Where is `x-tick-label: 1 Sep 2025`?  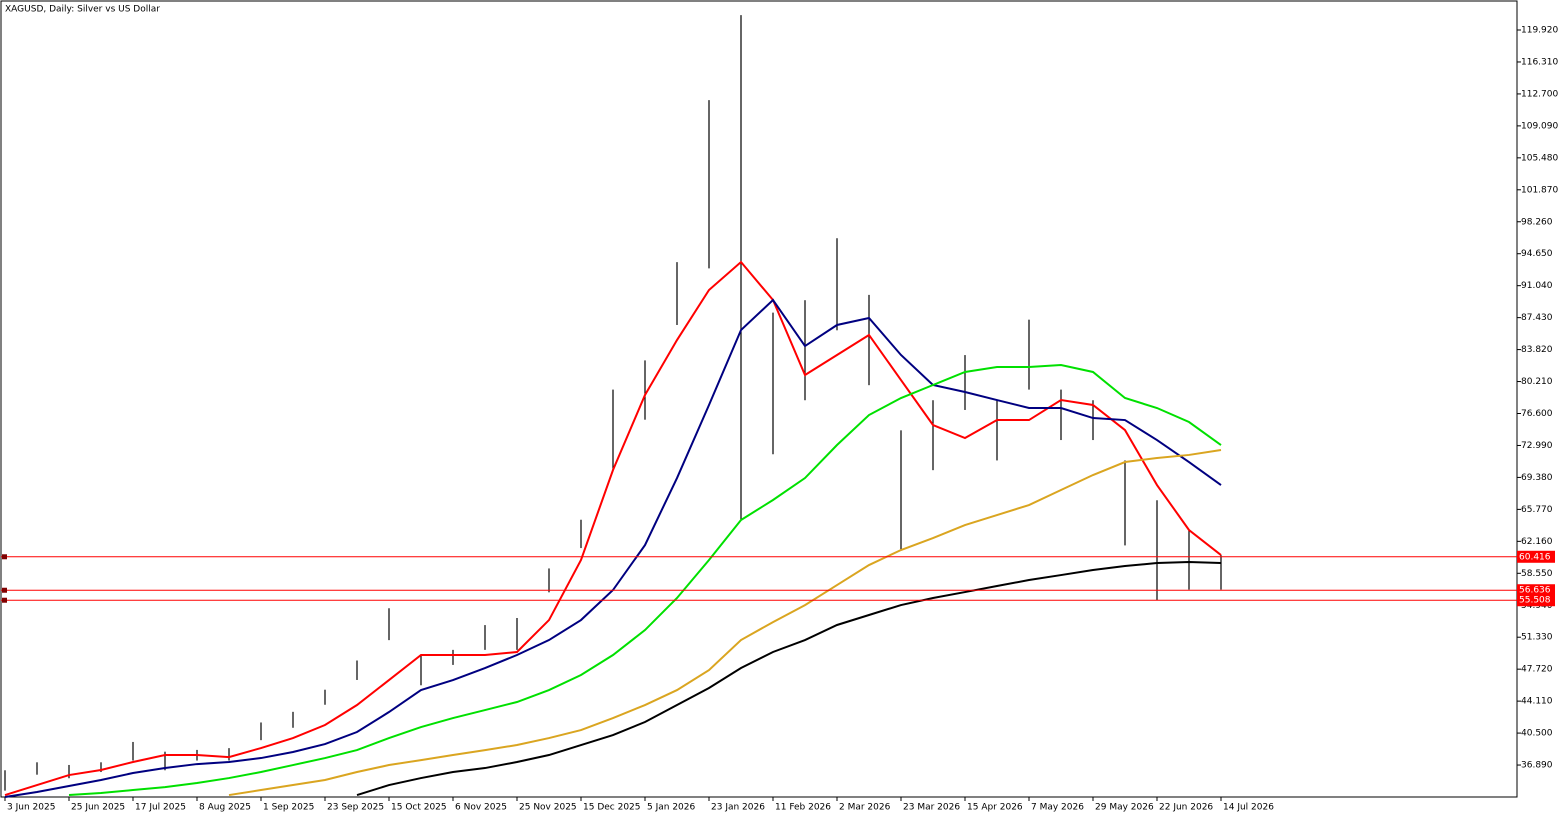
x-tick-label: 1 Sep 2025 is located at coordinates (288, 808).